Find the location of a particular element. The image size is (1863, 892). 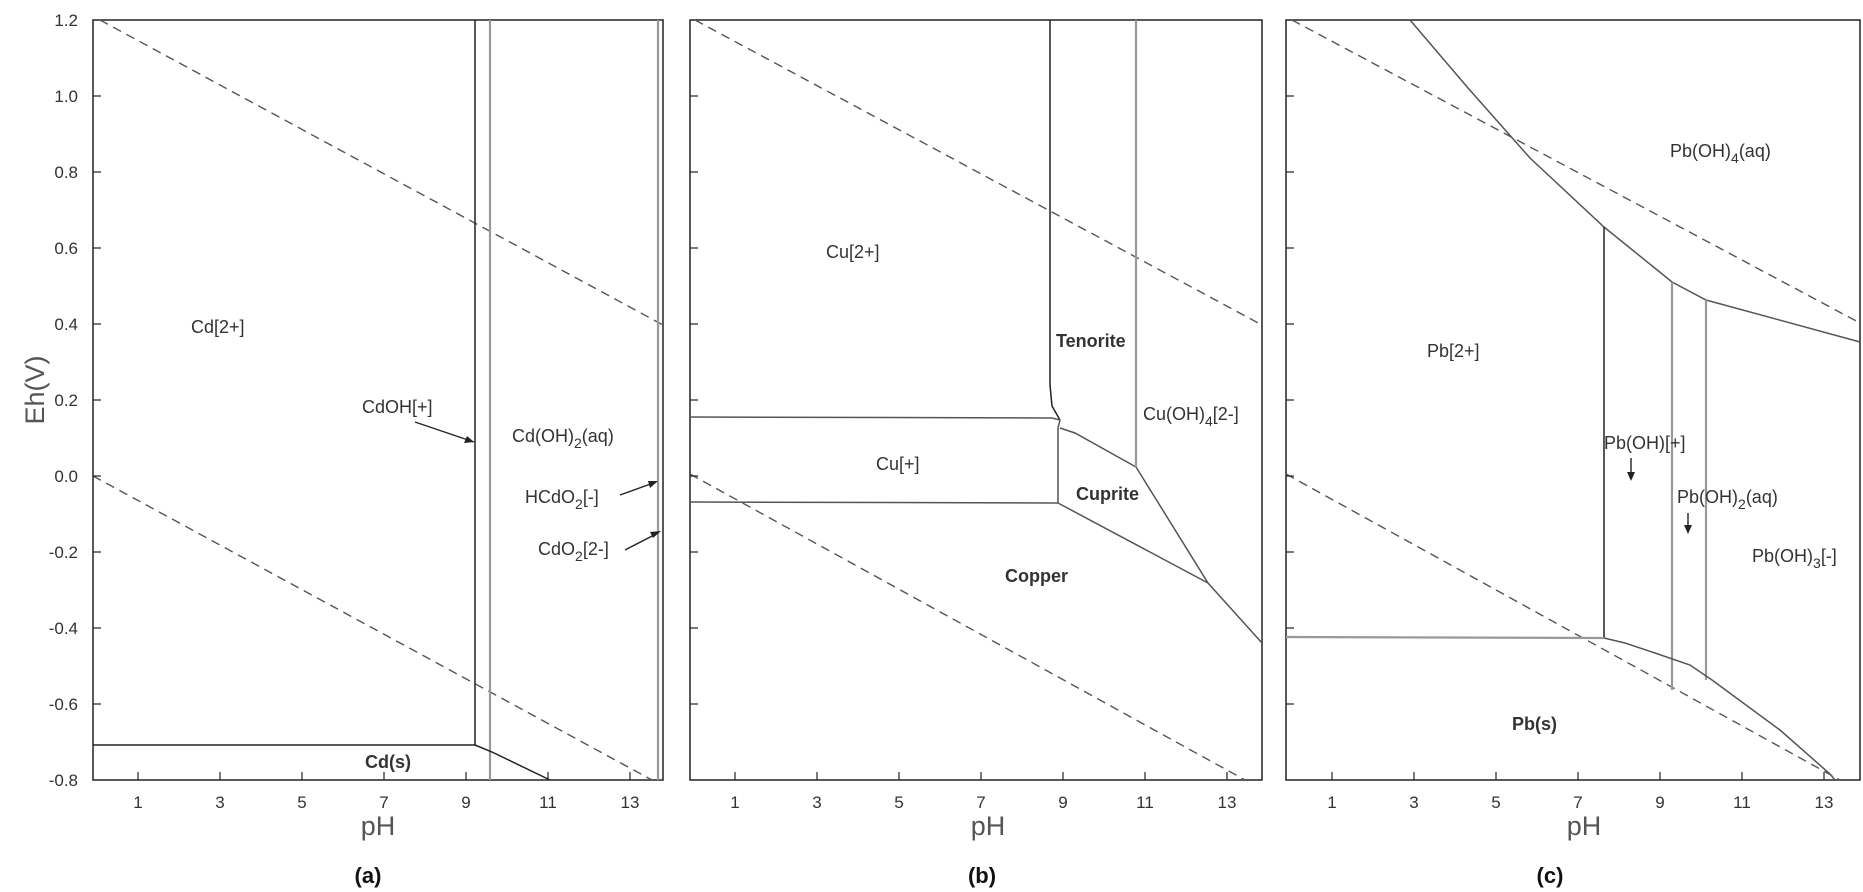

y-axis-title: Eh(V) is located at coordinates (35, 389).